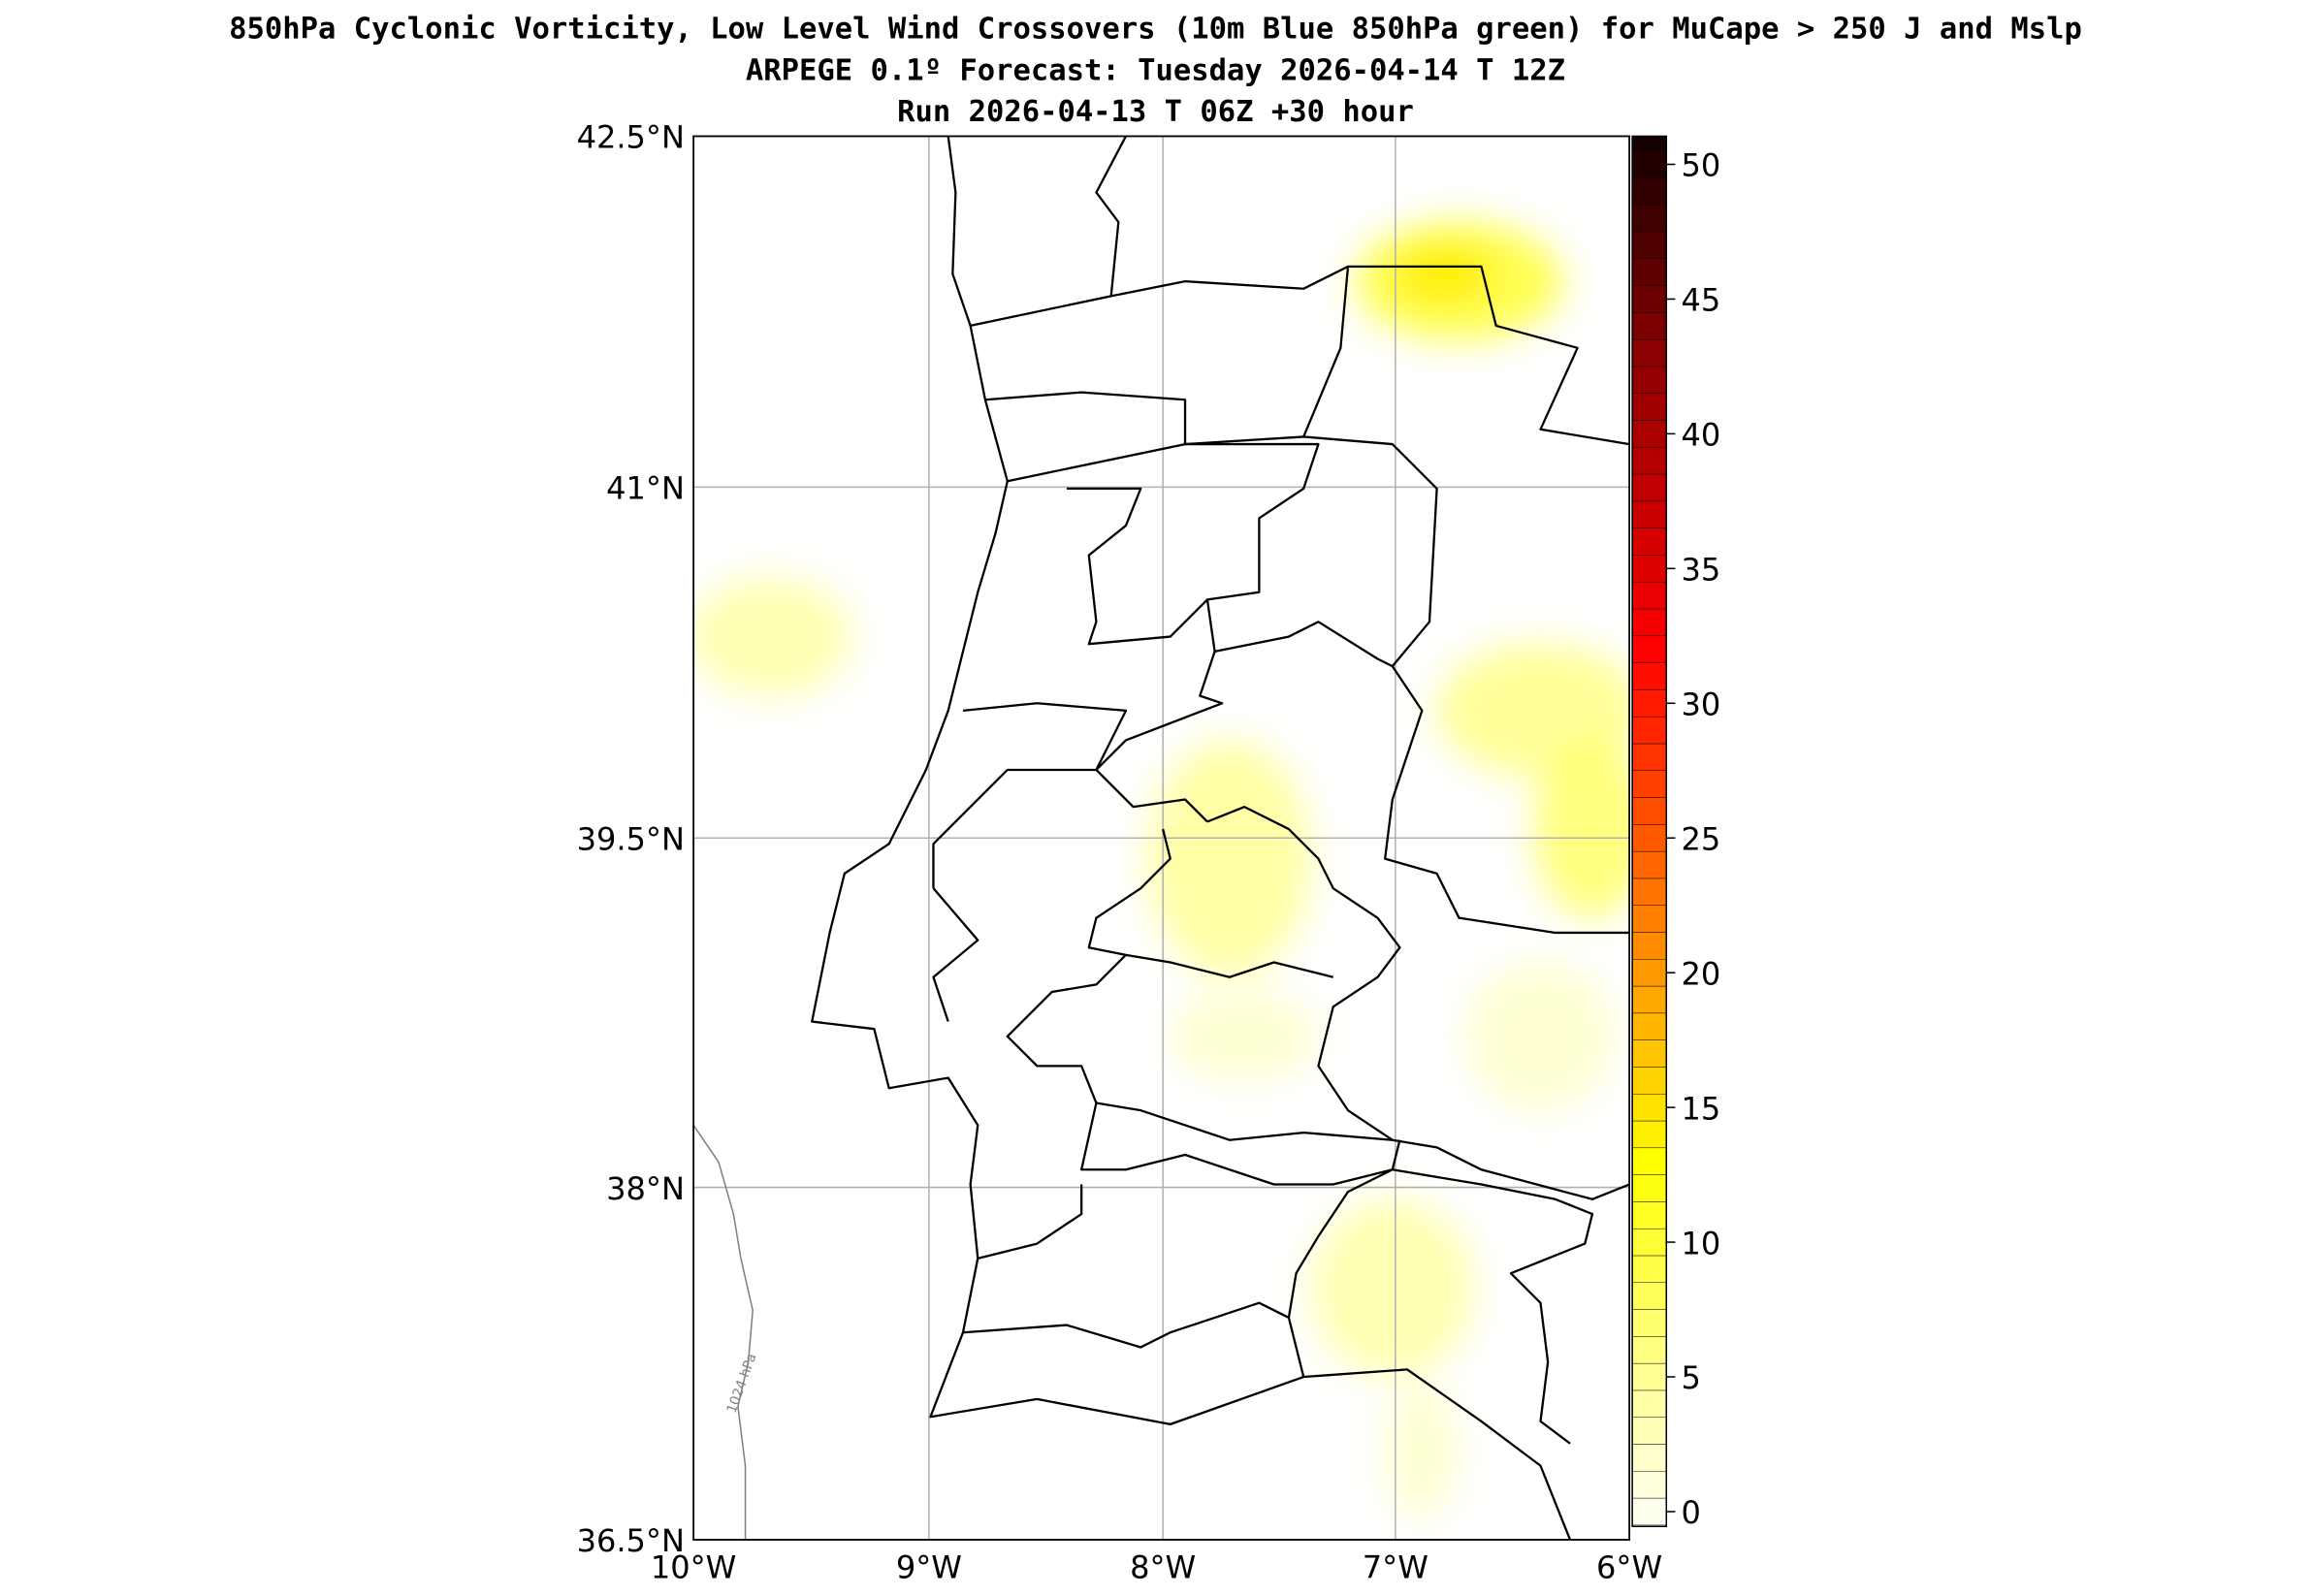 The image size is (2311, 1596). I want to click on title-line-3: Run 2026-04-13 T 06Z +30 hour, so click(1155, 112).